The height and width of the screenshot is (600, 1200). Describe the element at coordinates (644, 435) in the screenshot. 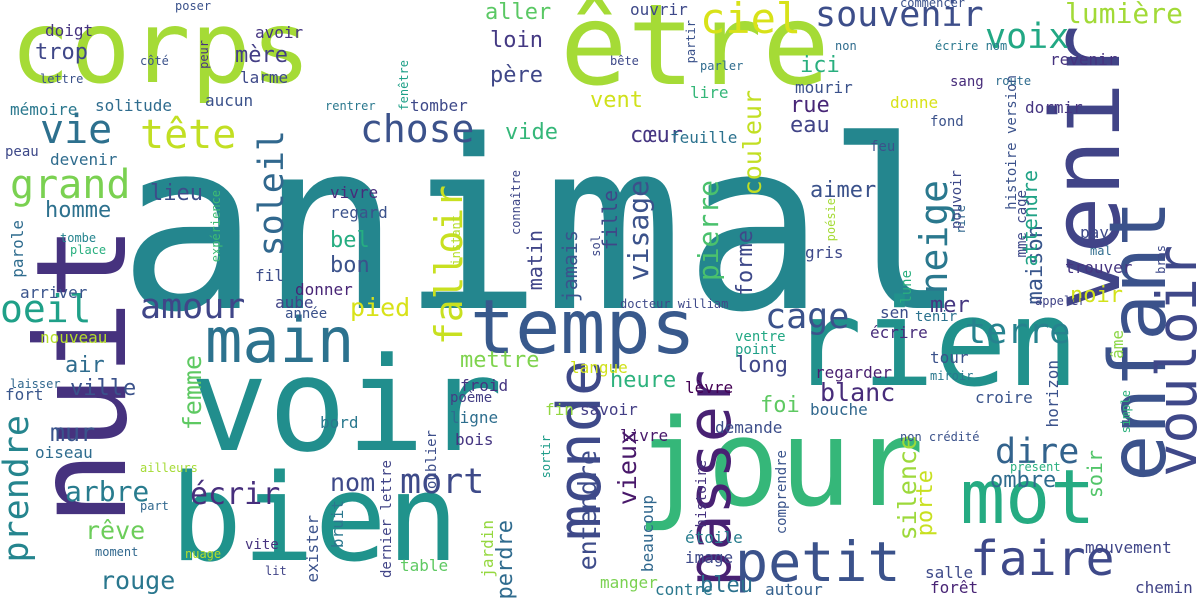

I see `cloud-word: livre` at that location.